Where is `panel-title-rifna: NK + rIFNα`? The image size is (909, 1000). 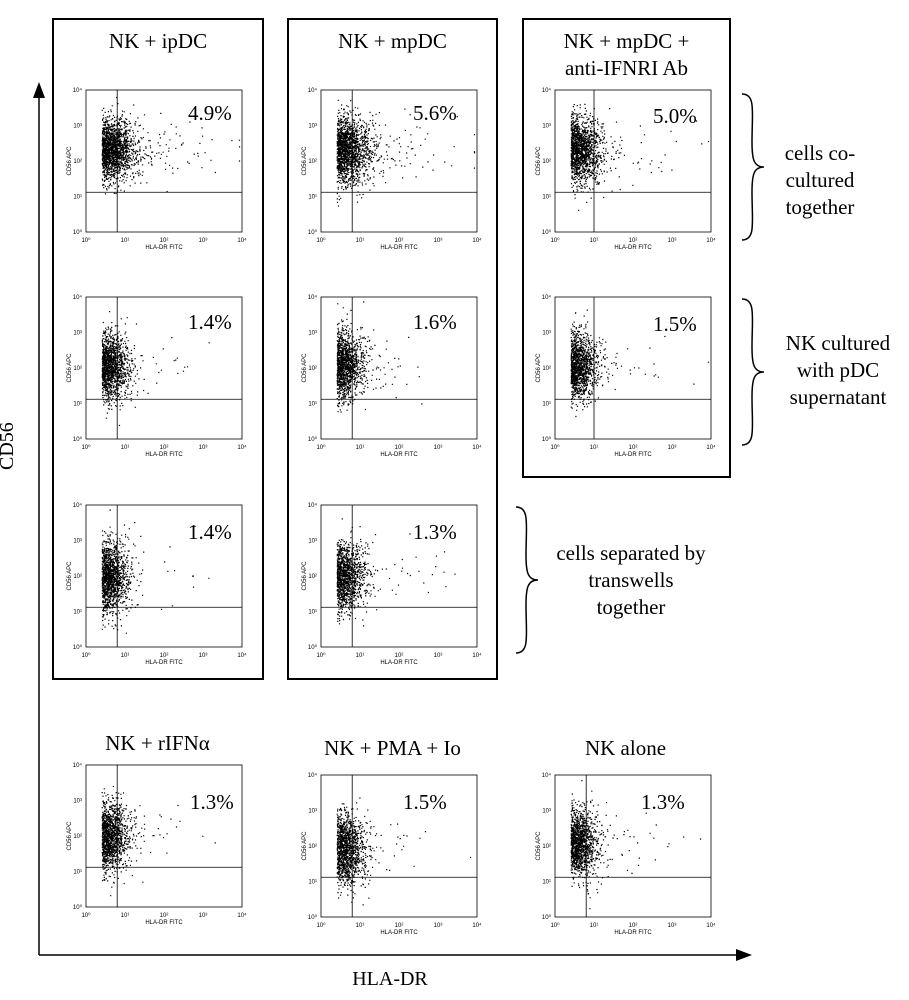 panel-title-rifna: NK + rIFNα is located at coordinates (157, 743).